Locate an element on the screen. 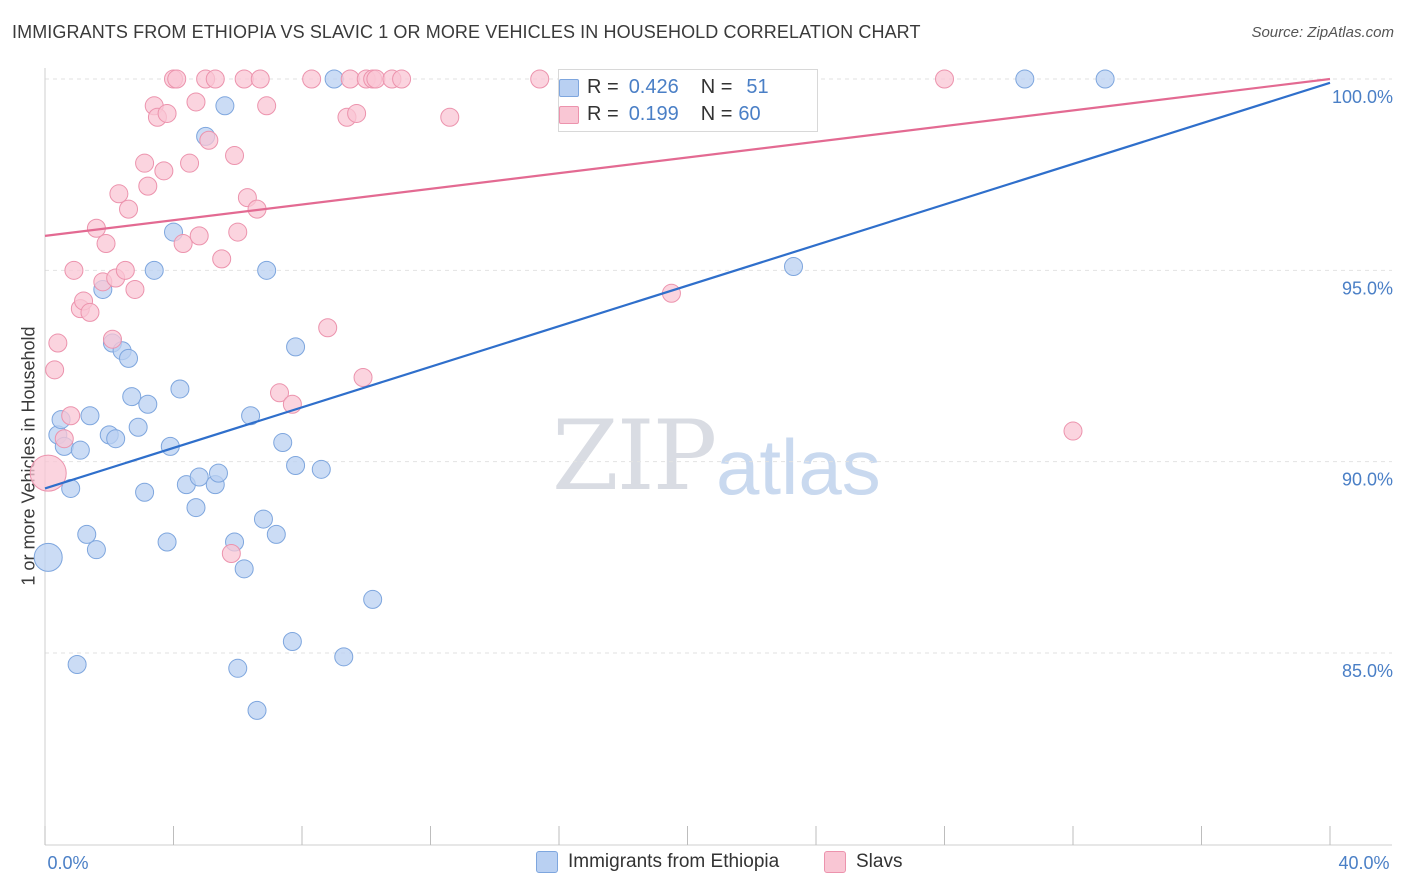  legend-item-ethiopia: Immigrants from Ethiopia is located at coordinates (657, 862).